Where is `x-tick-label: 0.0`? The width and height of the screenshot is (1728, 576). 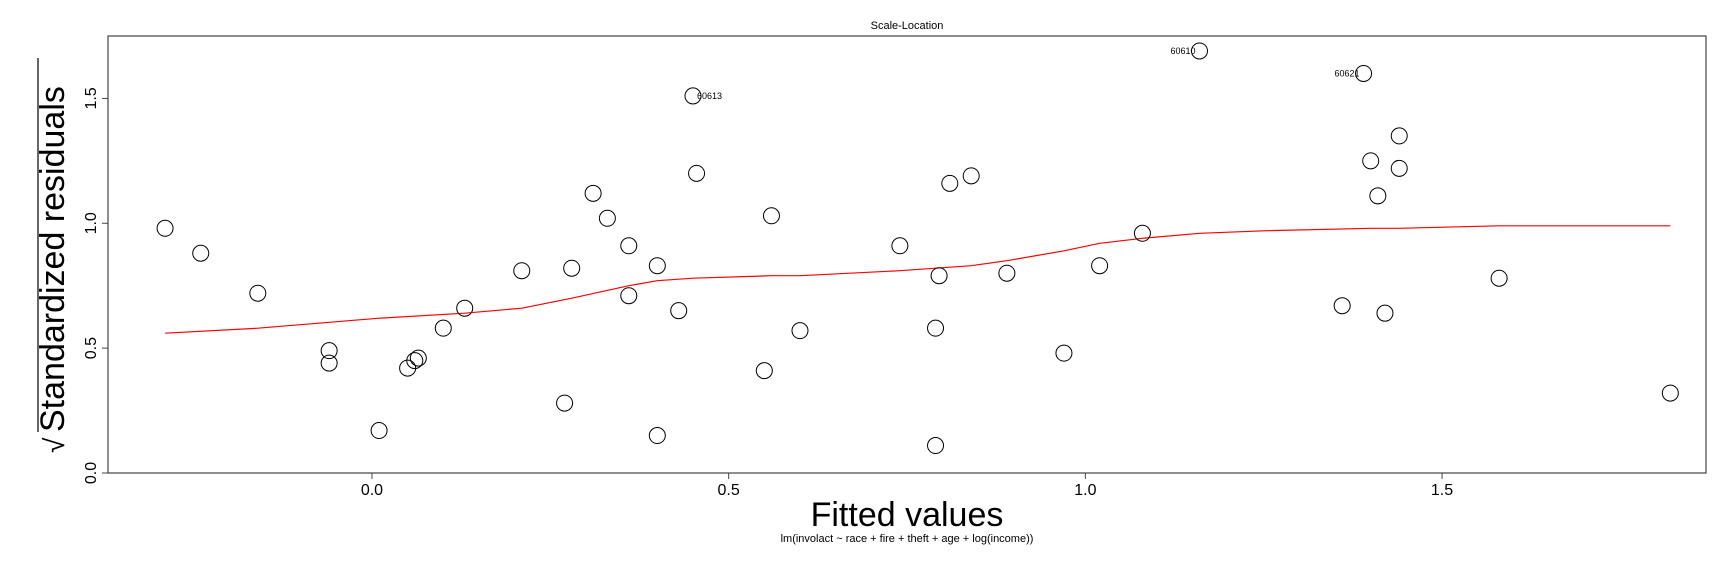 x-tick-label: 0.0 is located at coordinates (372, 490).